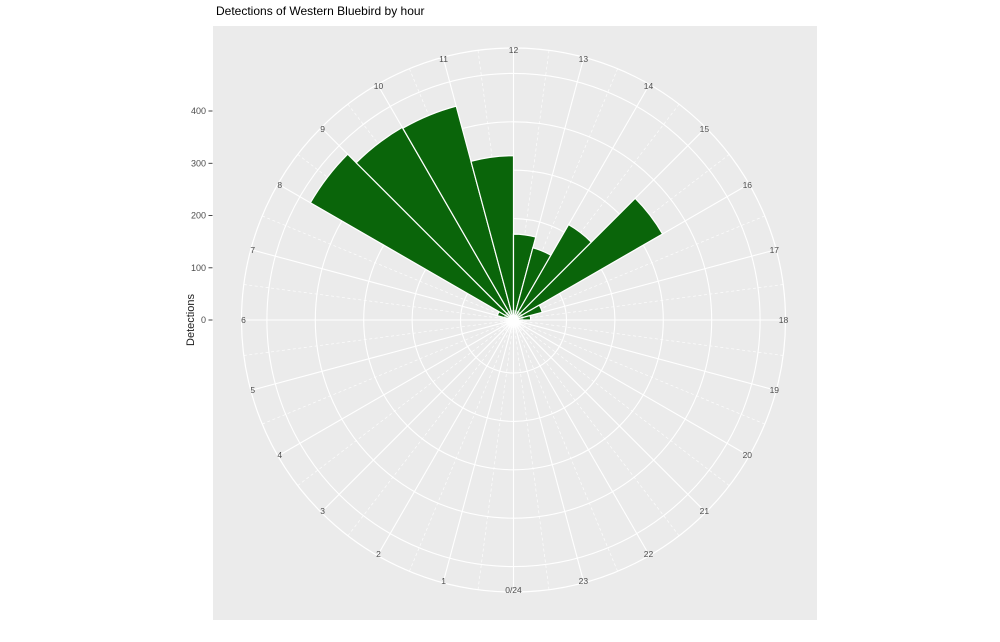 The width and height of the screenshot is (1000, 642). What do you see at coordinates (651, 338) in the screenshot?
I see `grid-spoke-halfhour-18.5` at bounding box center [651, 338].